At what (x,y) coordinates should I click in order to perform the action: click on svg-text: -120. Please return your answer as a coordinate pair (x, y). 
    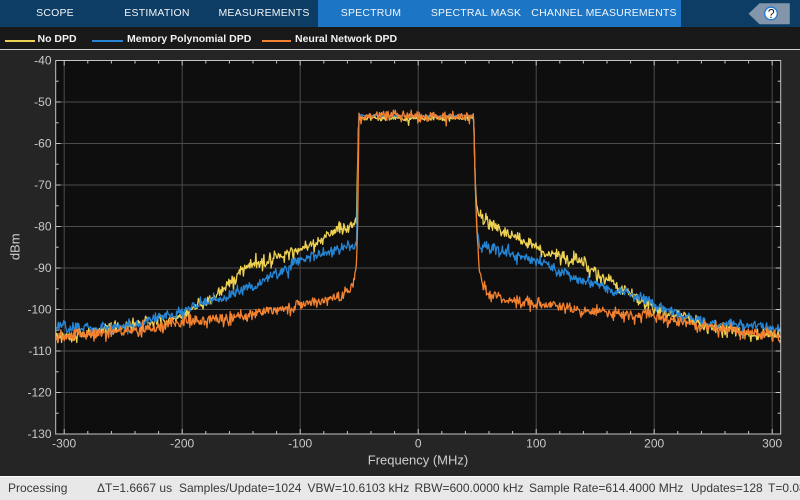
    Looking at the image, I should click on (39, 393).